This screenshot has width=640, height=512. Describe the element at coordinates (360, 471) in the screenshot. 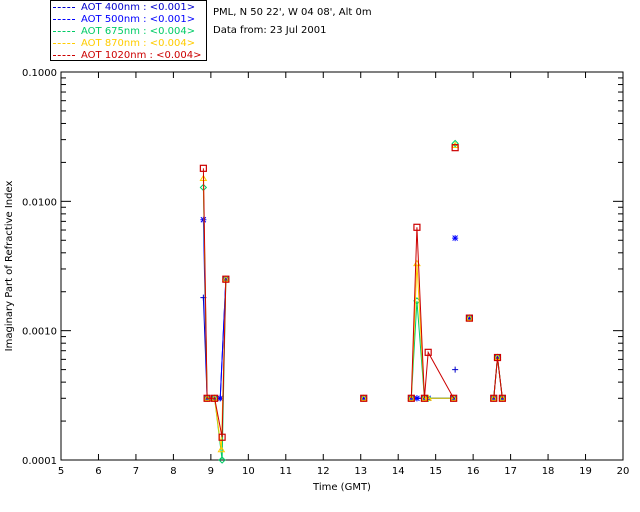

I see `x-tick-label: 13` at that location.